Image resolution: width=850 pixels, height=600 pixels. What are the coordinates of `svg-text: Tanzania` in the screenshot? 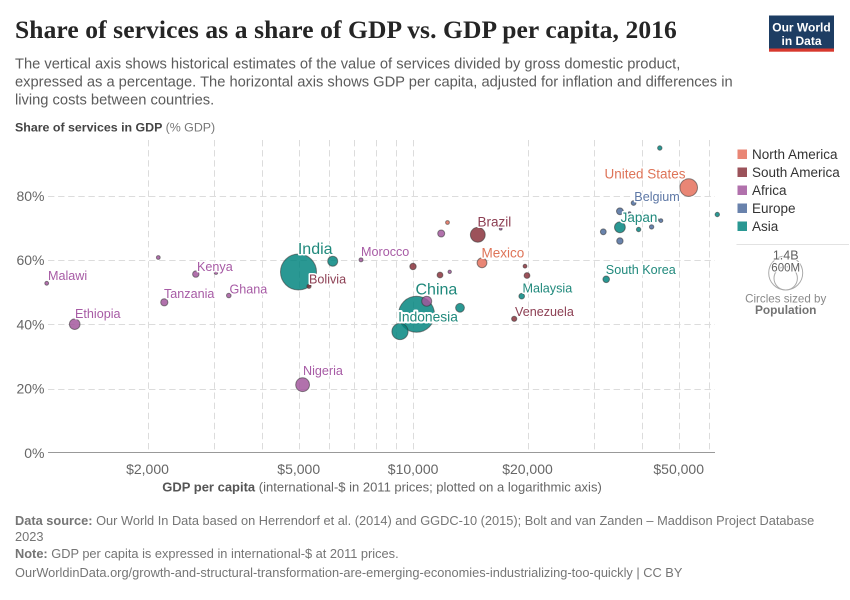 It's located at (189, 294).